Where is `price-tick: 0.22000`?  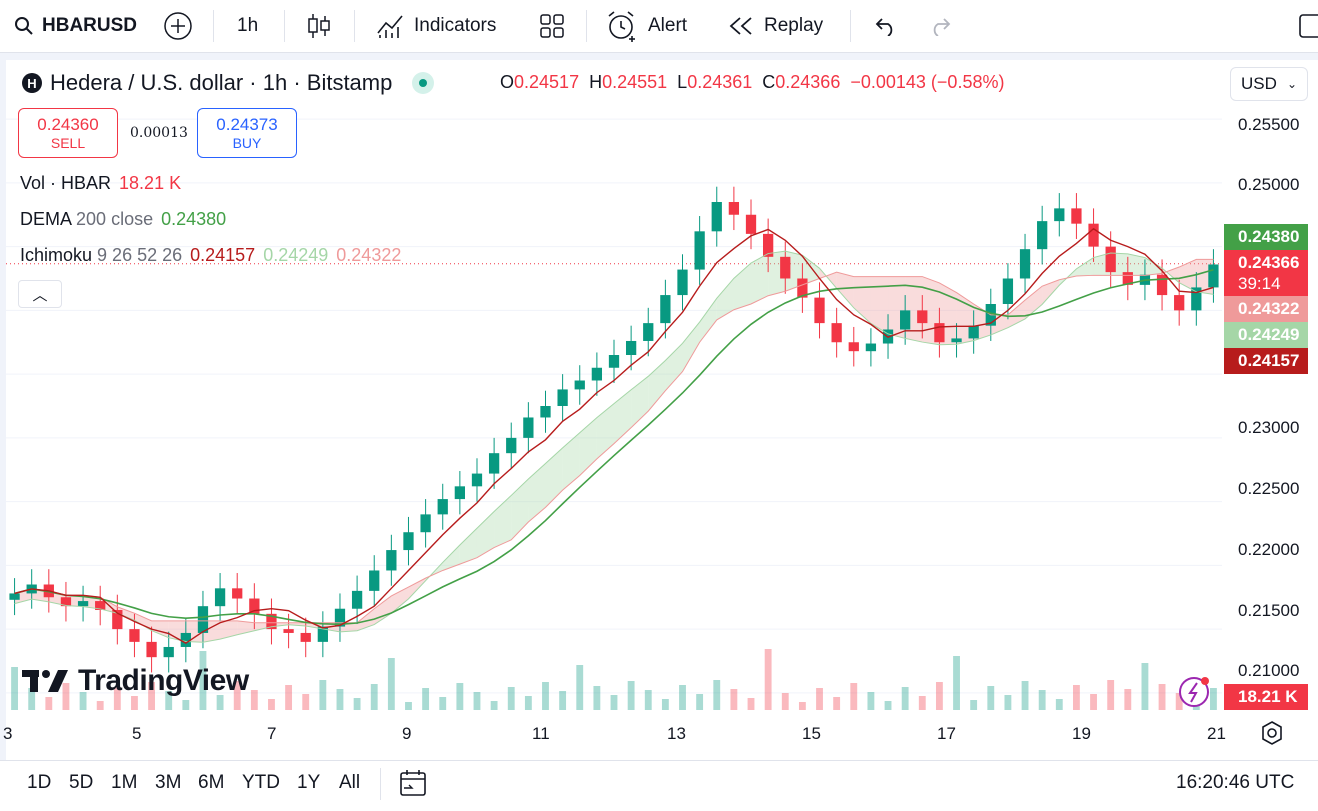 price-tick: 0.22000 is located at coordinates (1269, 549).